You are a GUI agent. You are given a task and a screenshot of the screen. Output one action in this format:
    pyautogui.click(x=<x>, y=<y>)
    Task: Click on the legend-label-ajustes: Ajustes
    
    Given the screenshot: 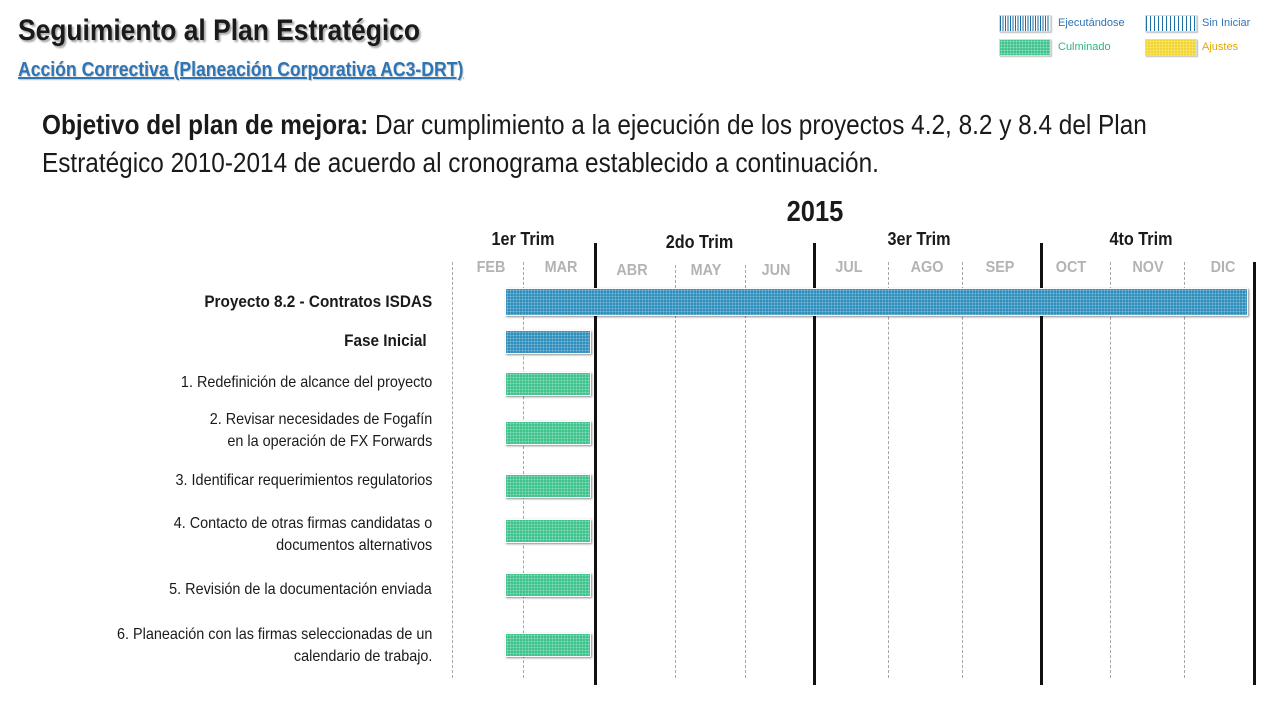 What is the action you would take?
    pyautogui.click(x=1220, y=47)
    